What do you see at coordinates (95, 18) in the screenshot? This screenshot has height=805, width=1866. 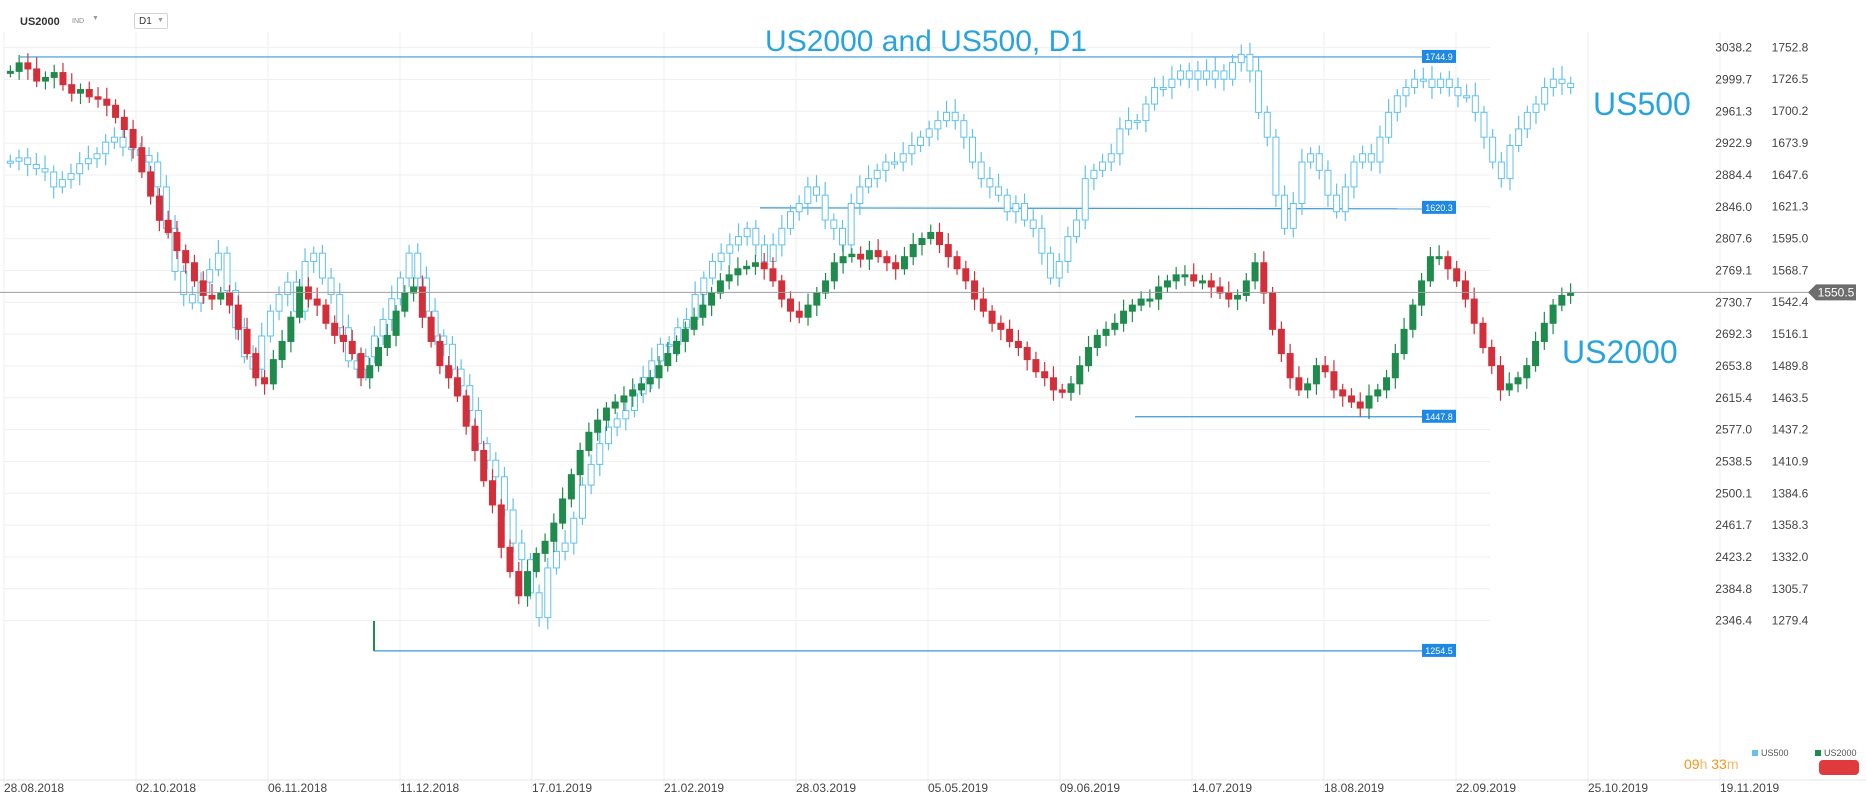 I see `symbol-chevron-down-icon: ▼` at bounding box center [95, 18].